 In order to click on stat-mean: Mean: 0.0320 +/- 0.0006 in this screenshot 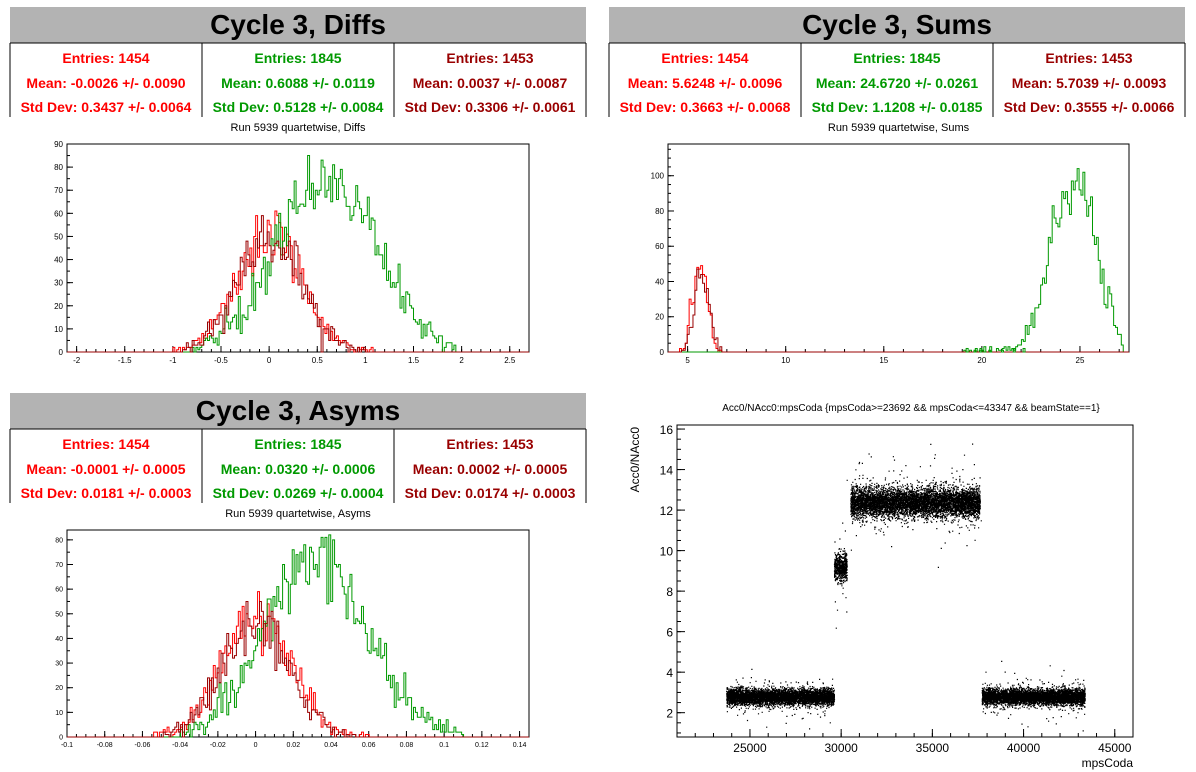, I will do `click(298, 469)`.